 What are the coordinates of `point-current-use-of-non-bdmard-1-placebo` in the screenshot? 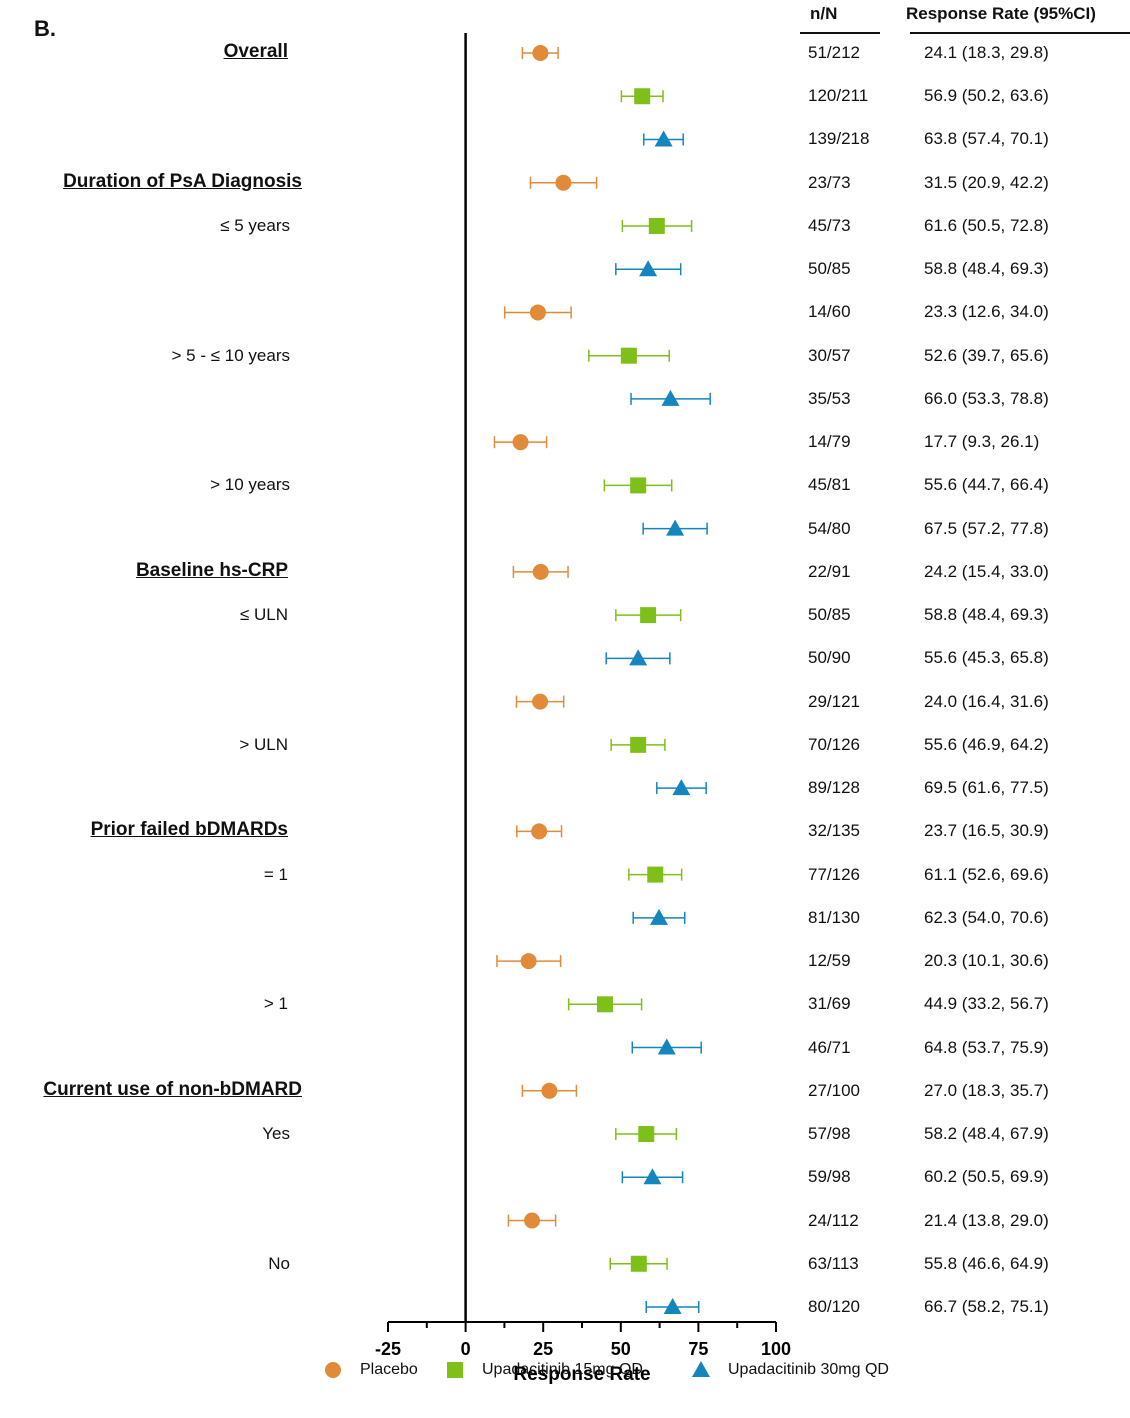 It's located at (532, 1220).